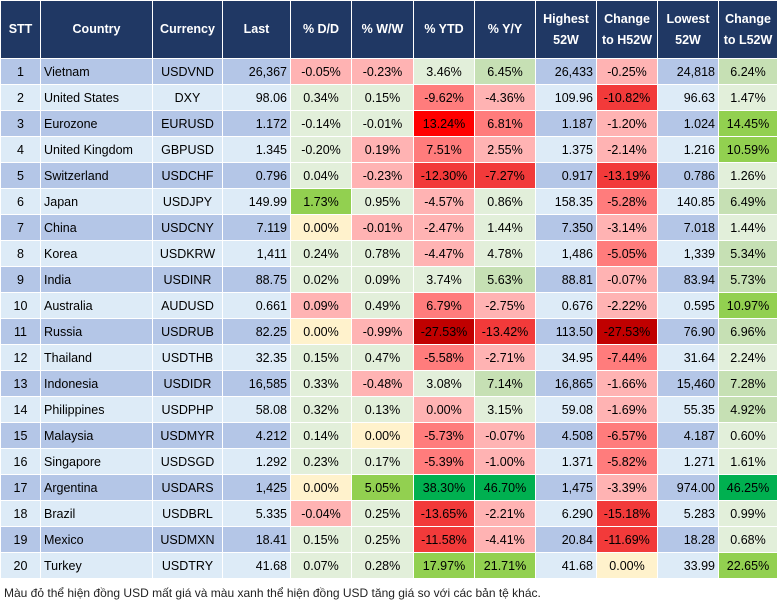 The width and height of the screenshot is (777, 602). I want to click on change-to-low-cell: 10.59%, so click(747, 149).